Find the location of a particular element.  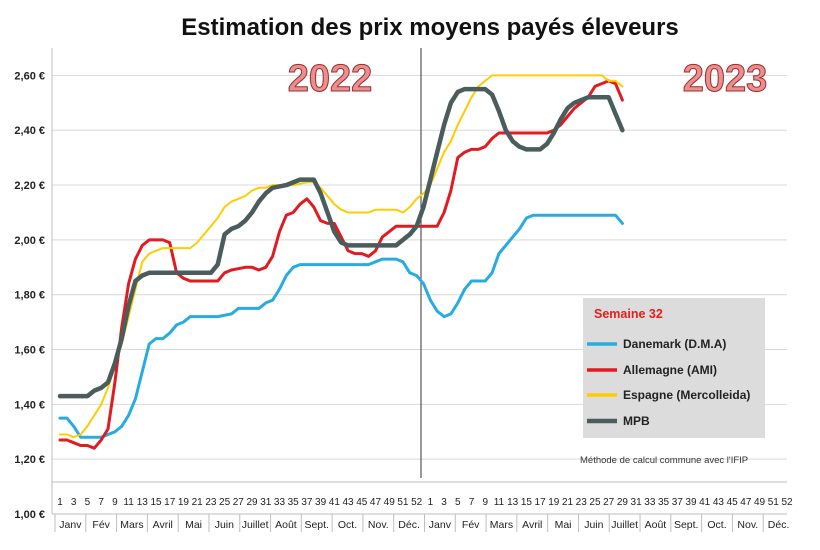

x-tick-label: 27 is located at coordinates (239, 502).